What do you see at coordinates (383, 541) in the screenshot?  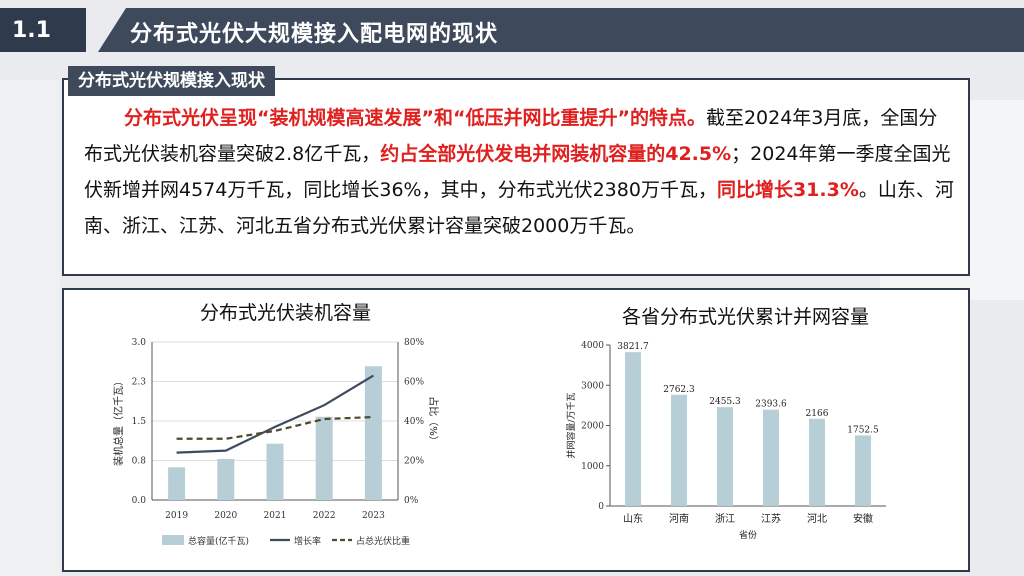 I see `legend-label: 占总光伏比重` at bounding box center [383, 541].